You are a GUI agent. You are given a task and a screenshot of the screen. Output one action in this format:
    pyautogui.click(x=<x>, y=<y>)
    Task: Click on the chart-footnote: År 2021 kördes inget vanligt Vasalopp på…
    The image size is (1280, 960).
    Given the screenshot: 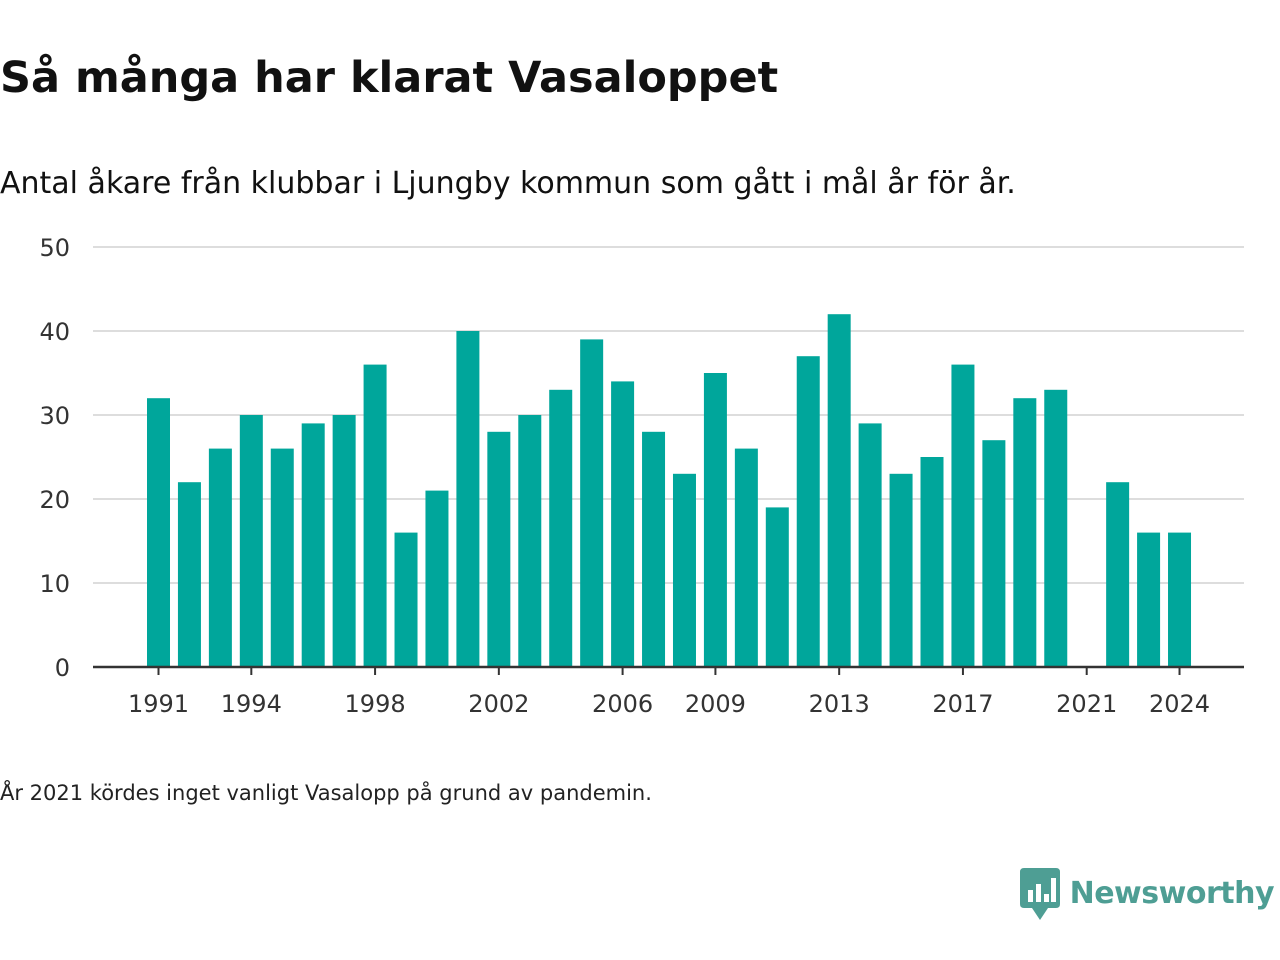 What is the action you would take?
    pyautogui.click(x=326, y=793)
    